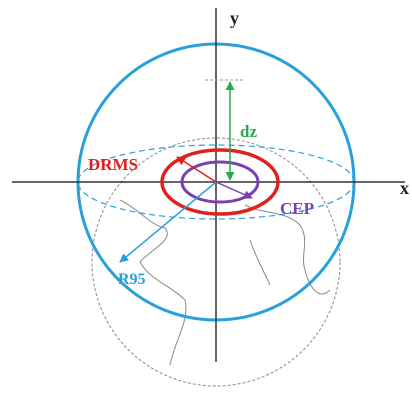 This screenshot has width=412, height=404. I want to click on r95-arrow, so click(168, 222).